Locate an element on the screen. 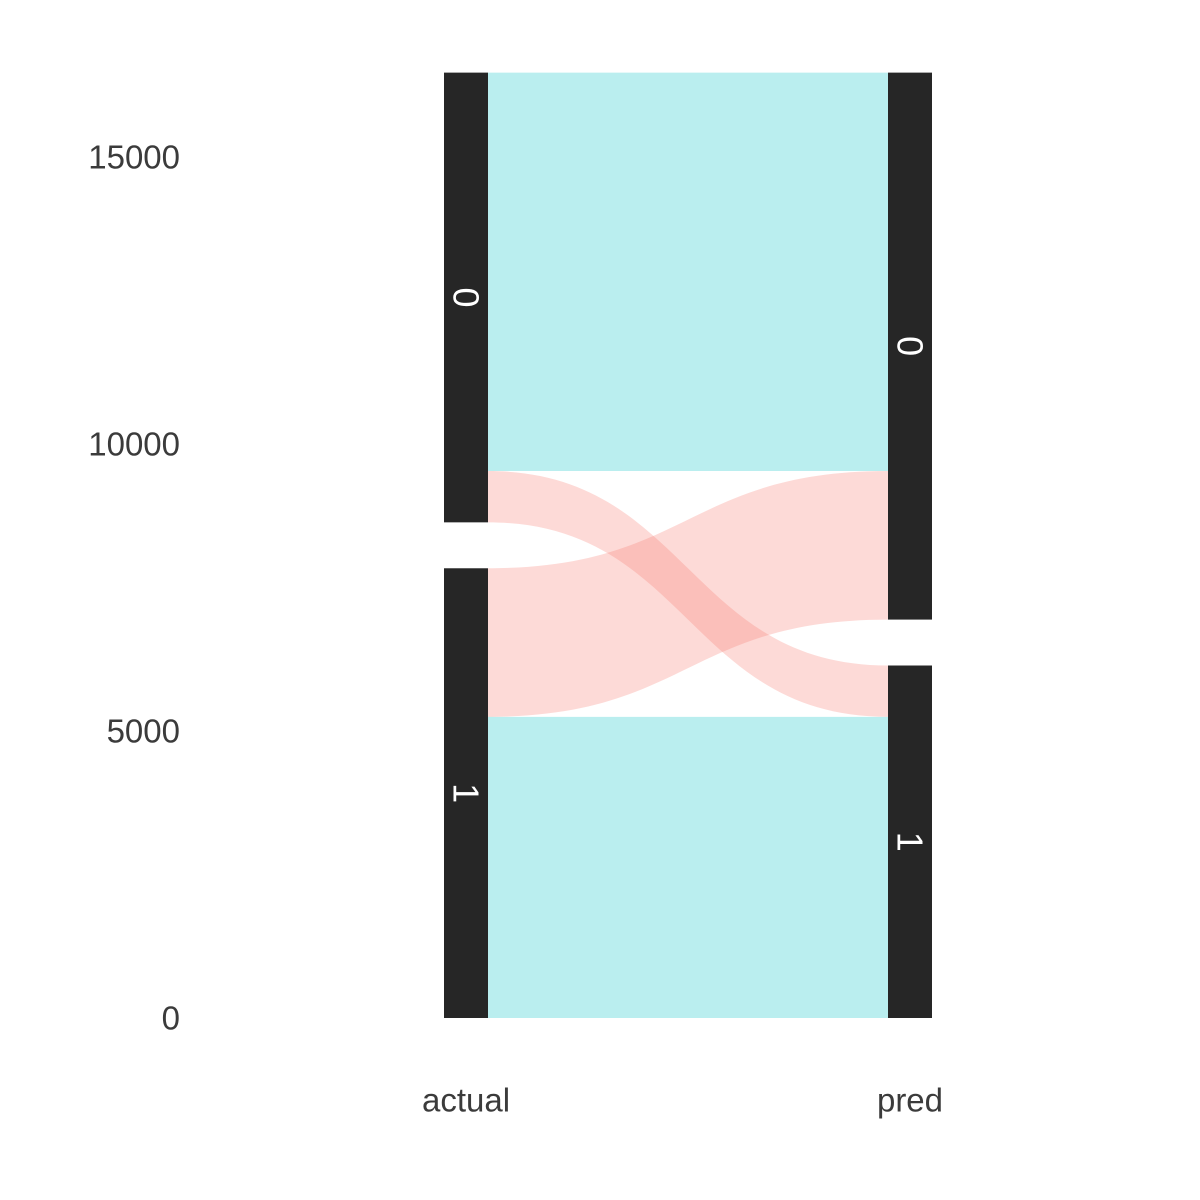 The width and height of the screenshot is (1200, 1200). stratum-label-pred-0: 0 is located at coordinates (910, 346).